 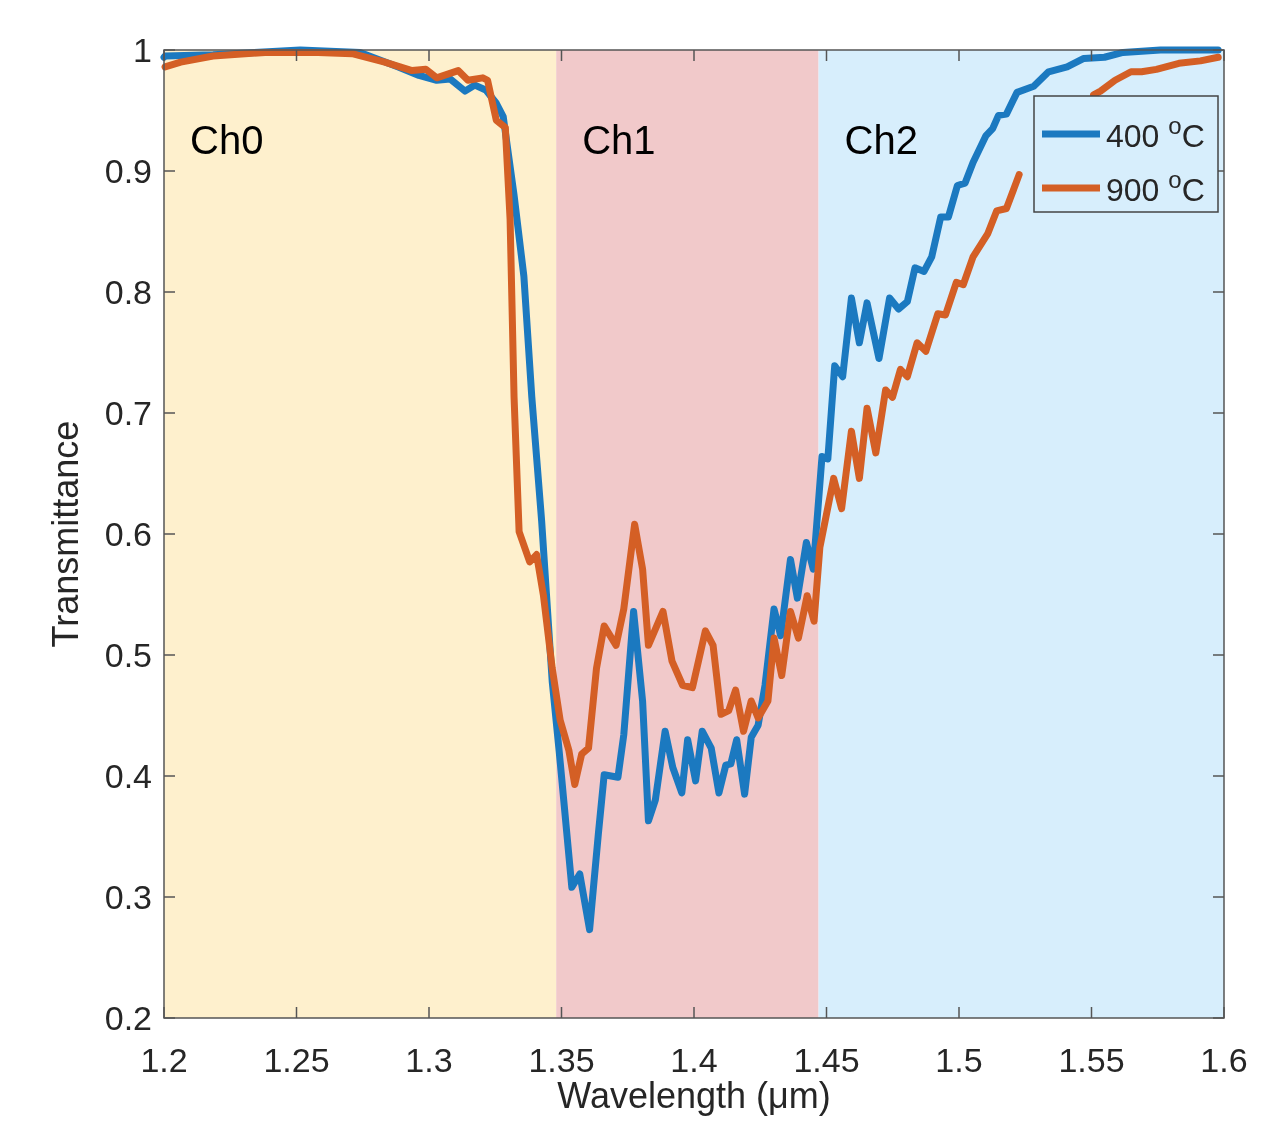 I want to click on x-tick-label: 1.25, so click(x=296, y=1060).